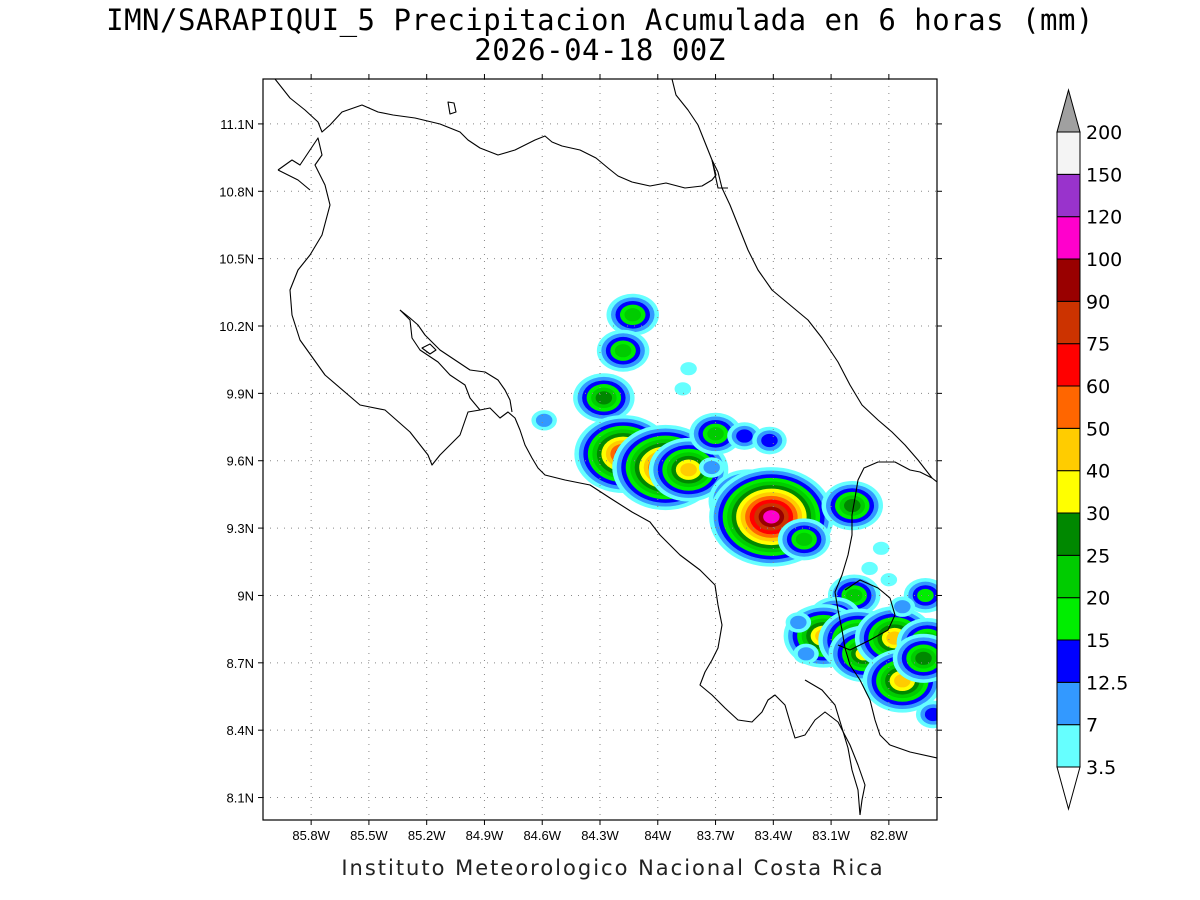 This screenshot has width=1200, height=900. I want to click on colorbar-label: 15, so click(1098, 641).